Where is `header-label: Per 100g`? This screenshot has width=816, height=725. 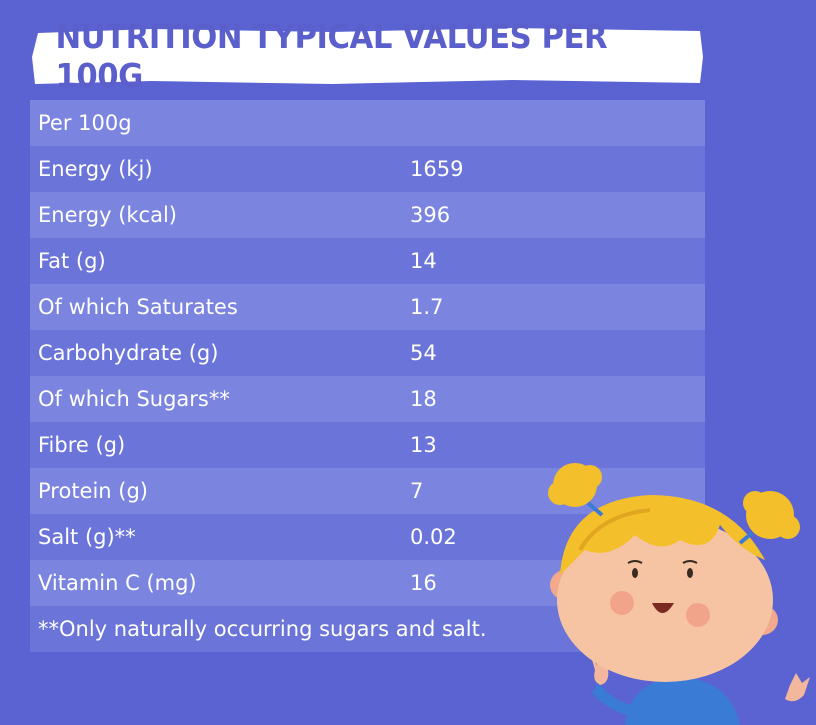
header-label: Per 100g is located at coordinates (85, 123).